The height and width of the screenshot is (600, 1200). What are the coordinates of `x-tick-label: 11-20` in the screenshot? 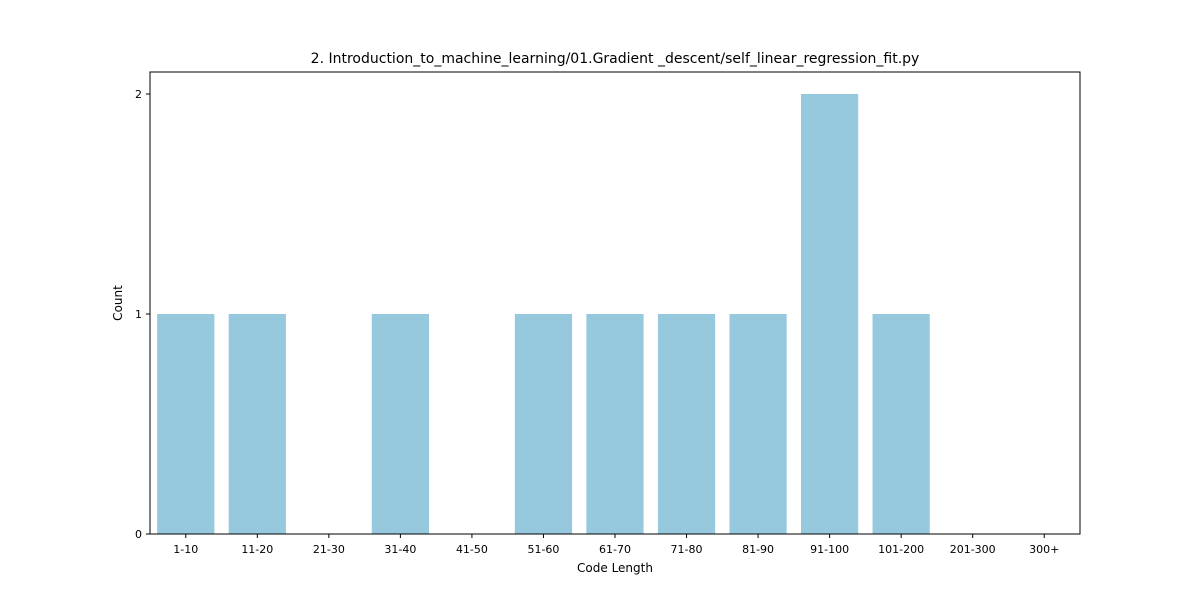 It's located at (257, 549).